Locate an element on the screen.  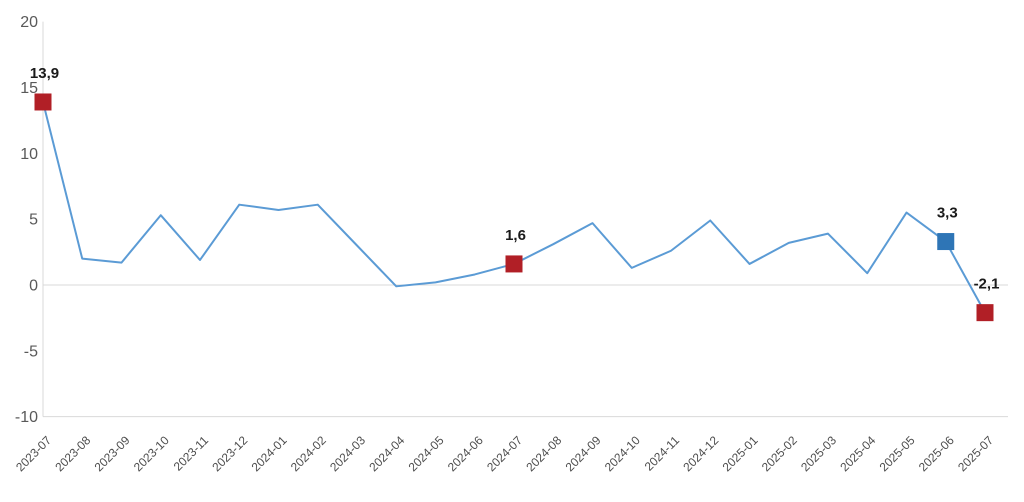
x-tick-label: 2025-06 is located at coordinates (936, 453).